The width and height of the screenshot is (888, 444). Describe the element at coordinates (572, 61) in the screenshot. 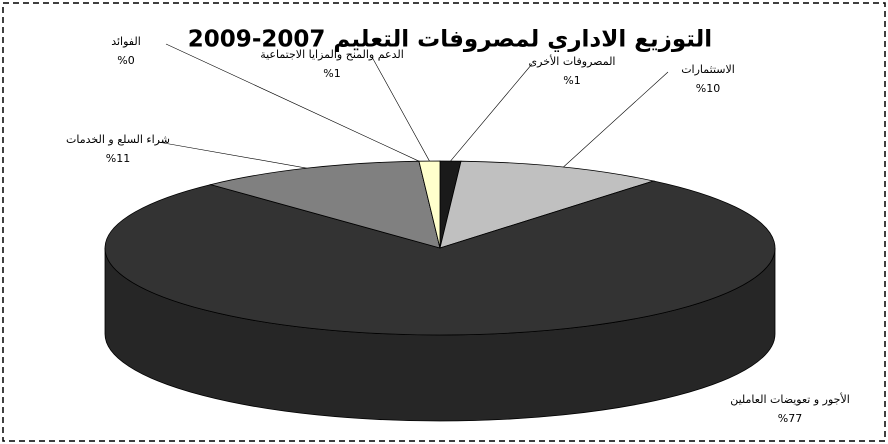

I see `category-label: المصروفات الأخرى` at that location.